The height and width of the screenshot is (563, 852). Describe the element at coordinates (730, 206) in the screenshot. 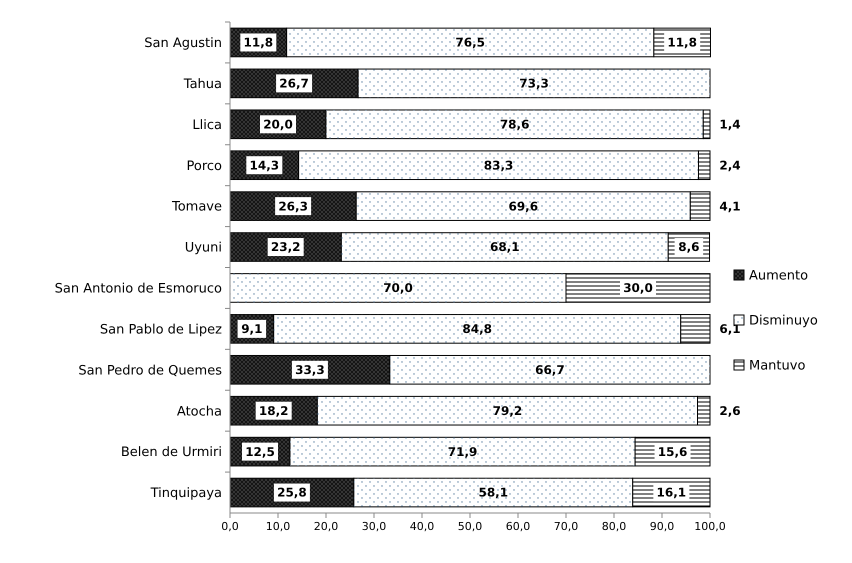

I see `data-label: 4,1` at that location.